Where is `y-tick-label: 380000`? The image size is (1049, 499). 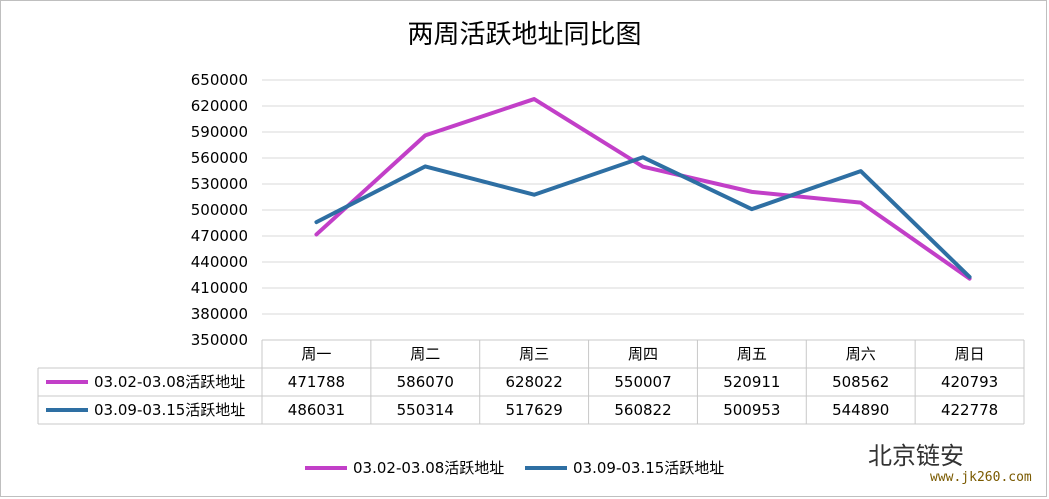 y-tick-label: 380000 is located at coordinates (219, 314).